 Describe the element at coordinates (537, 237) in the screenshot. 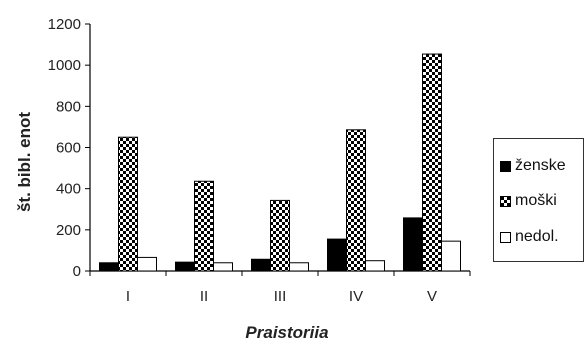

I see `legend-label-nedol: nedol.` at that location.